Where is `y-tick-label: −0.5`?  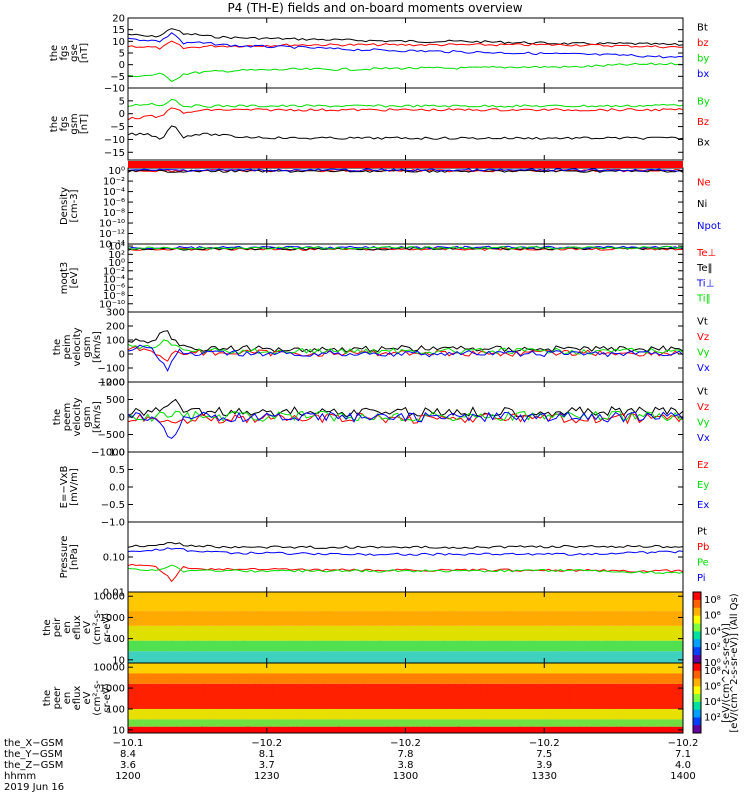 y-tick-label: −0.5 is located at coordinates (113, 505).